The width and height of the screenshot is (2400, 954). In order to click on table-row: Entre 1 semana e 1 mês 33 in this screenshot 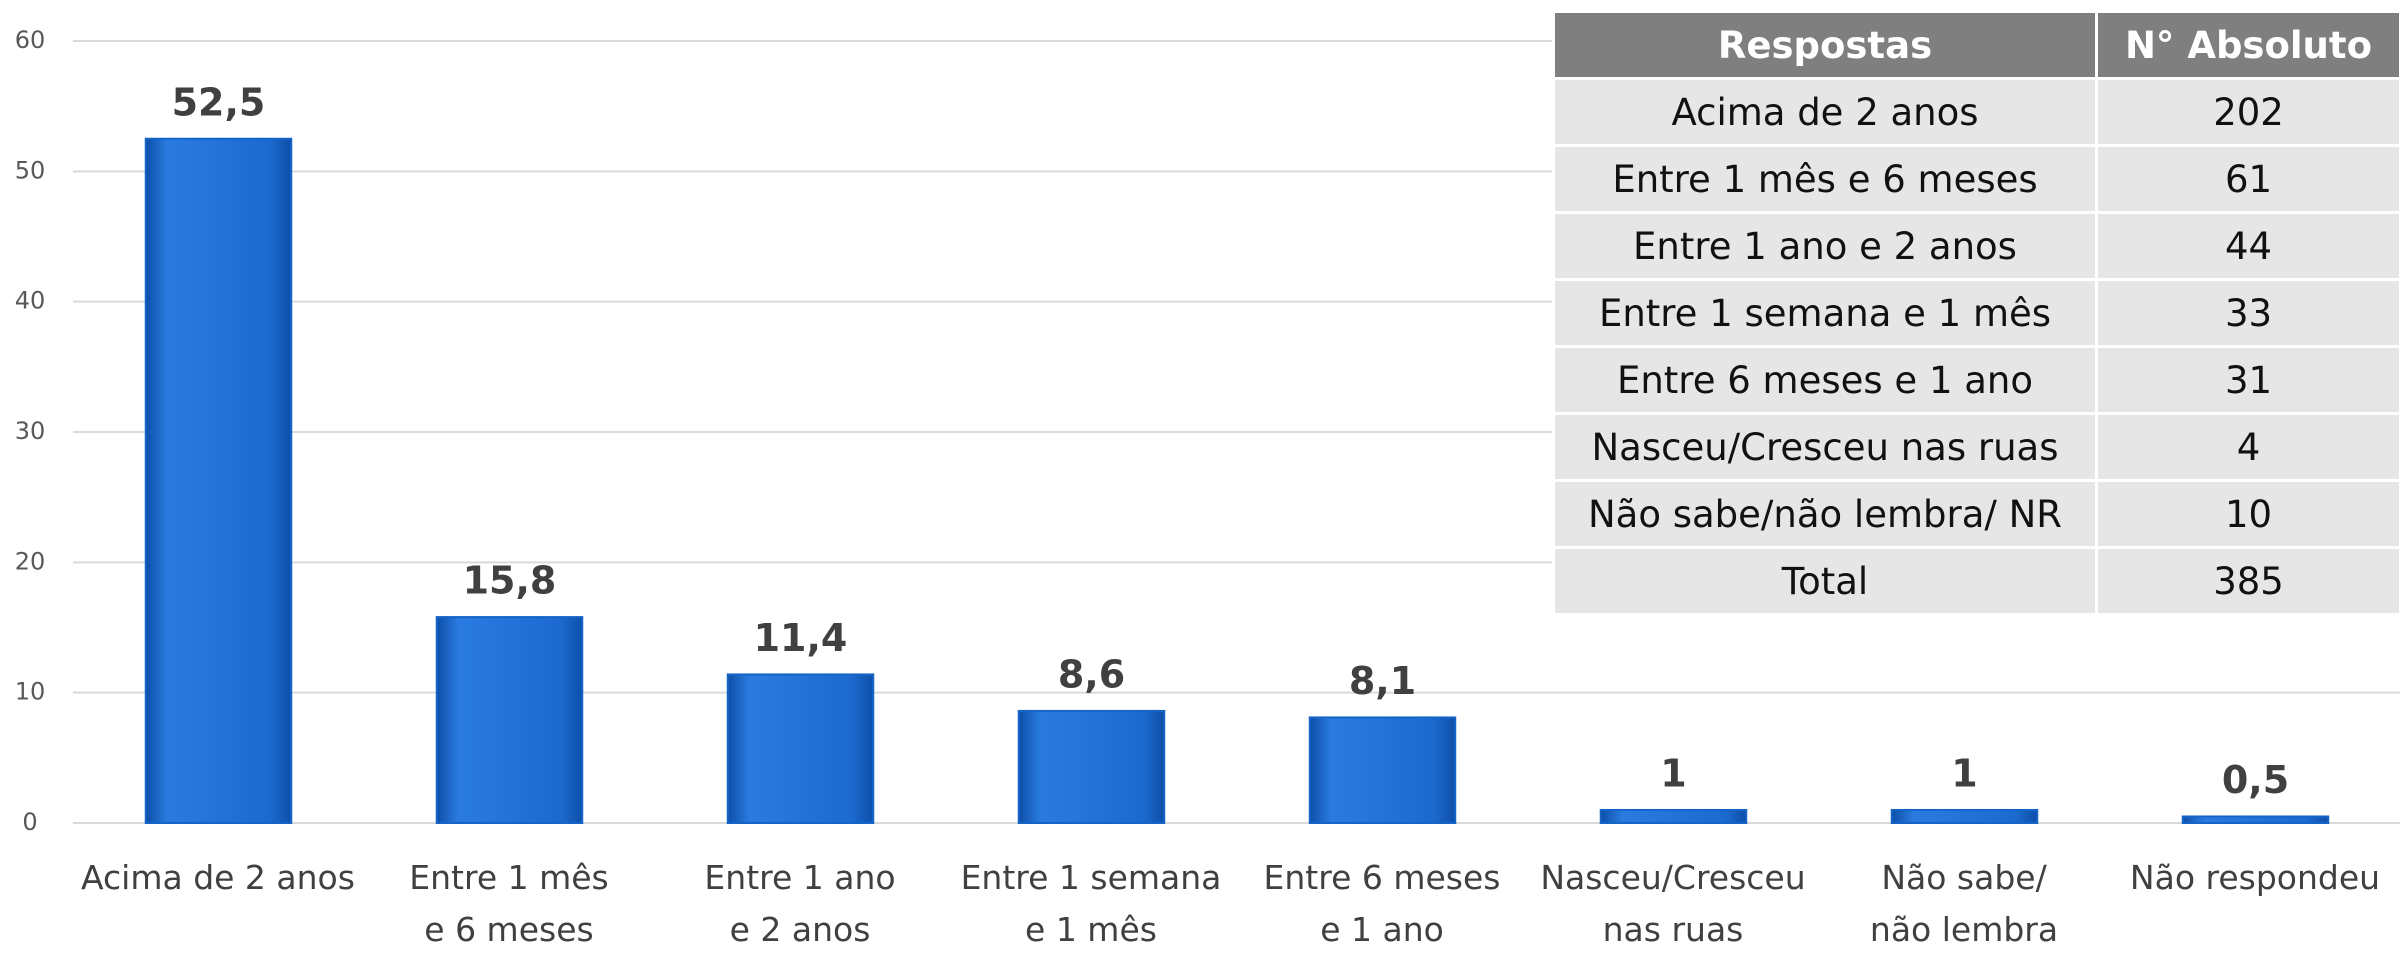, I will do `click(1976, 313)`.